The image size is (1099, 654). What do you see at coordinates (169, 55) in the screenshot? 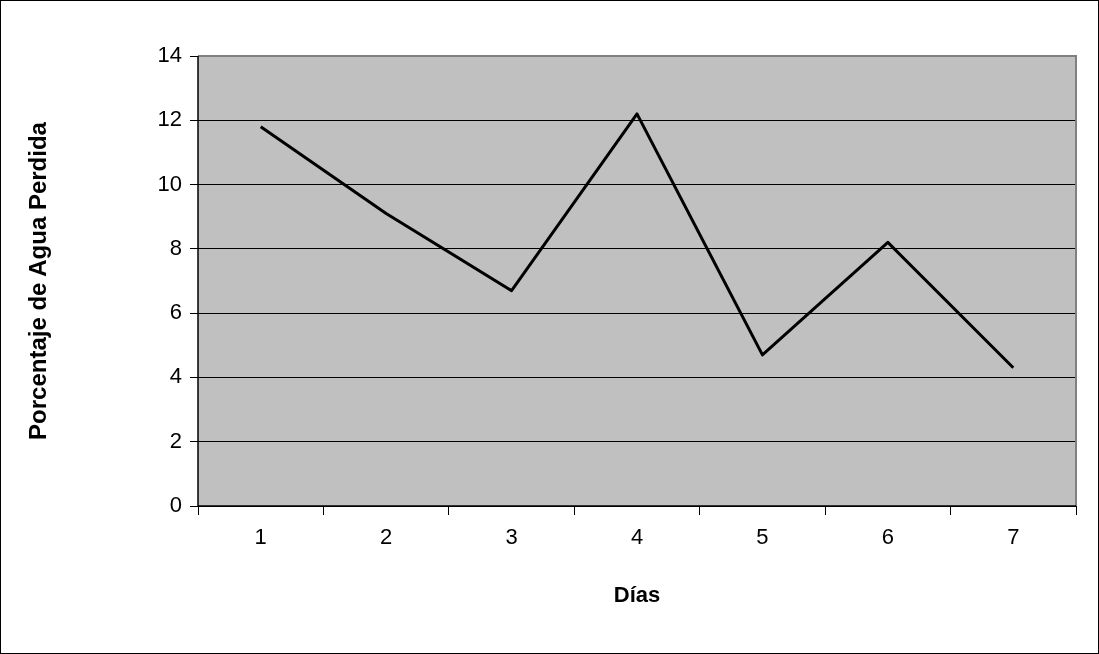
I see `y-tick-label: 14` at bounding box center [169, 55].